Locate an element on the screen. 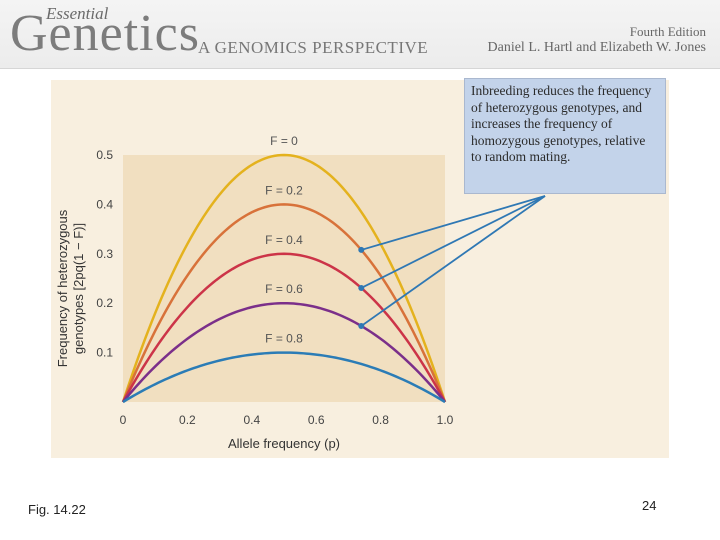  x-tick-label: 0.2 is located at coordinates (187, 420).